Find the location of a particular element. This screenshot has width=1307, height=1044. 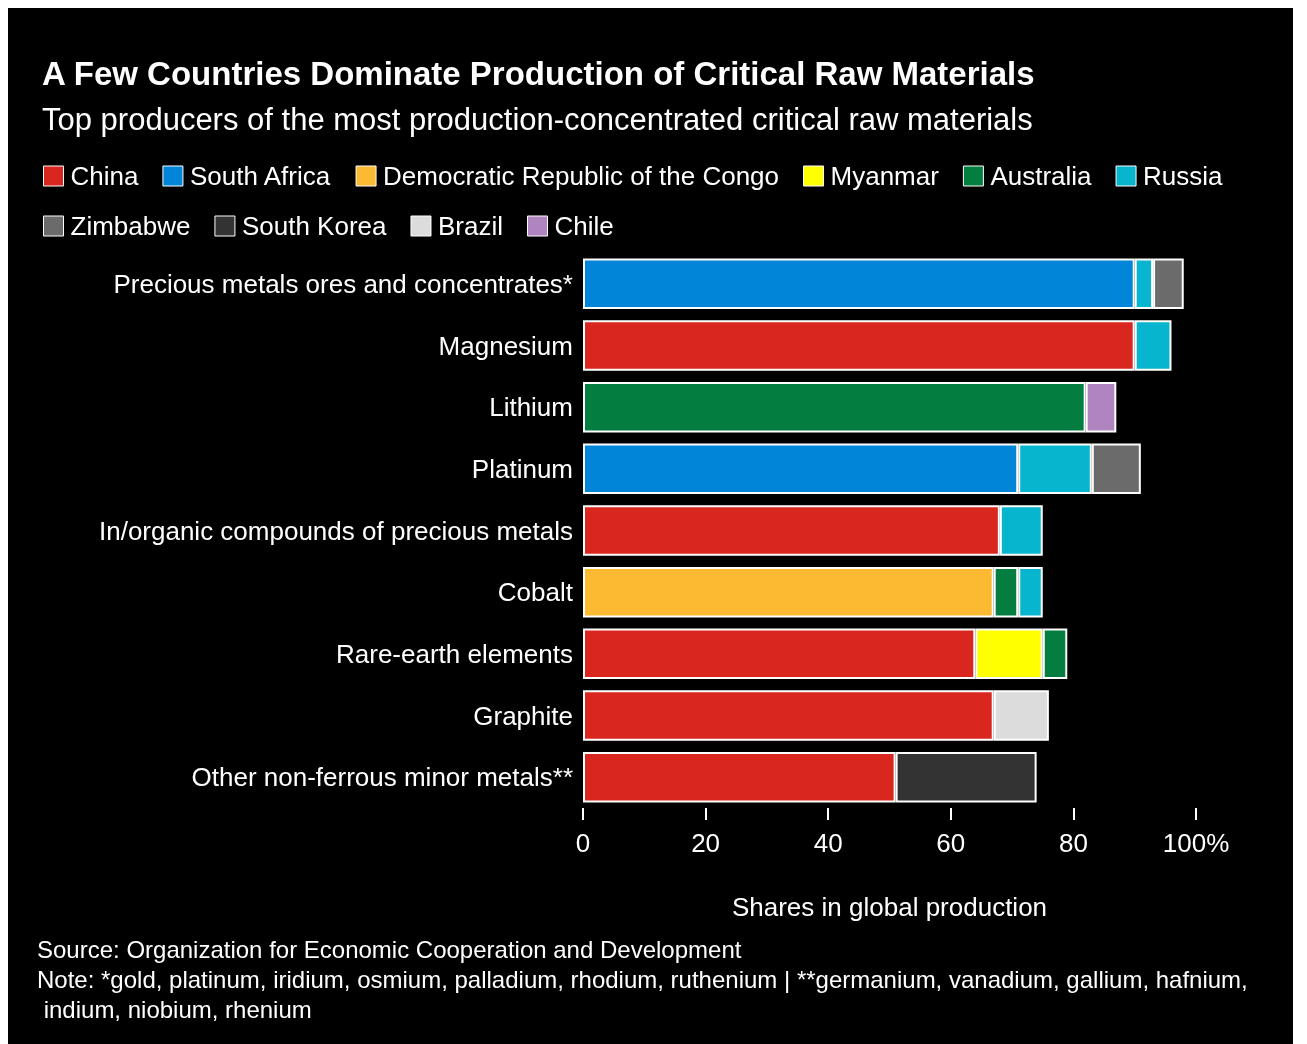

y-tick-label: In/organic compounds of precious metals is located at coordinates (335, 530).